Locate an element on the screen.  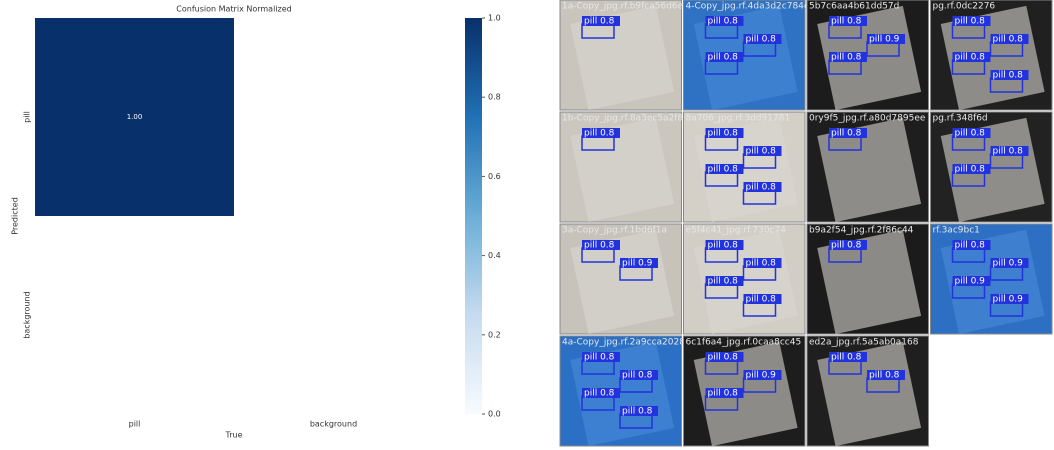
tile-filename: b9a2f54_jpg.rf.2f86c44 is located at coordinates (861, 231).